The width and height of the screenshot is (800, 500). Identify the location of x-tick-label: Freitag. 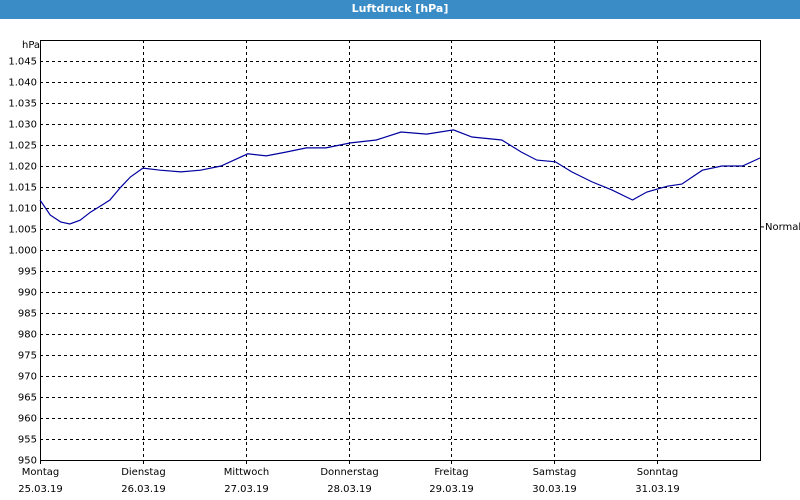
(451, 472).